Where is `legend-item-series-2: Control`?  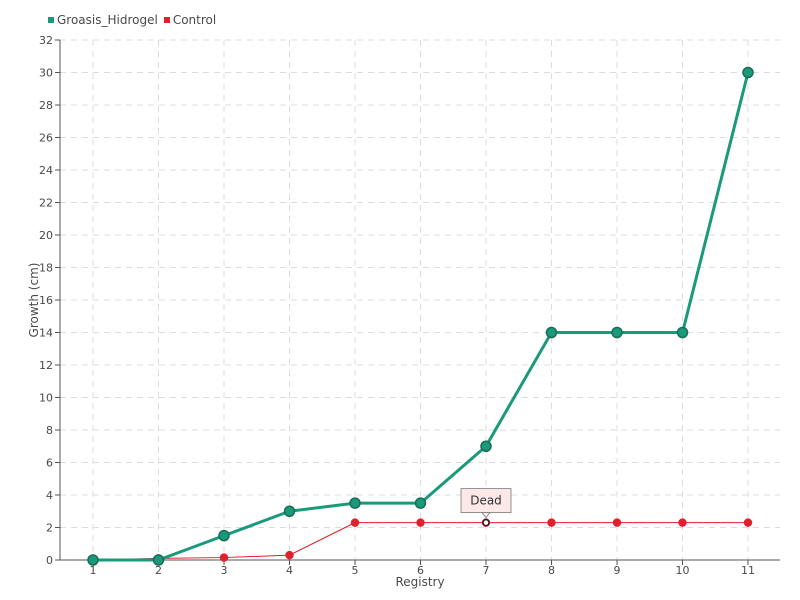 legend-item-series-2: Control is located at coordinates (190, 20).